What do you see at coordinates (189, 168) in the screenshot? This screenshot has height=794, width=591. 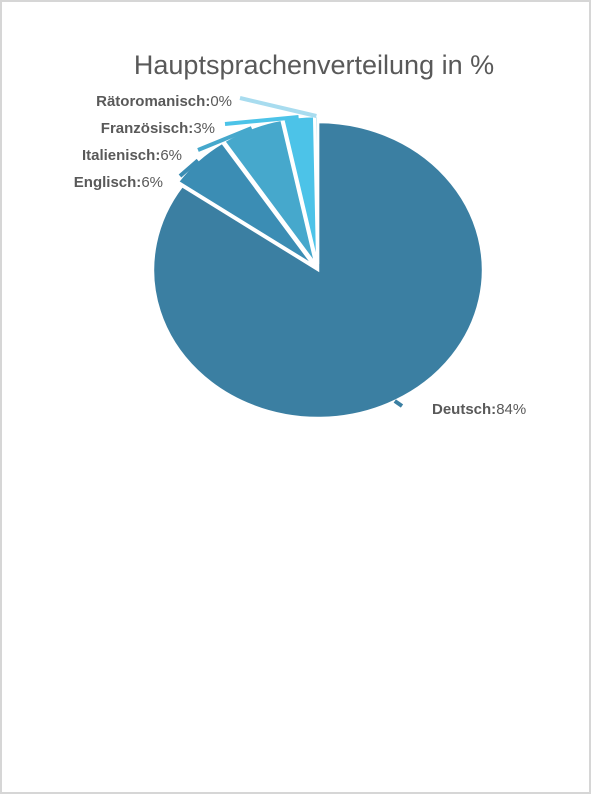 I see `leader-line-englisch` at bounding box center [189, 168].